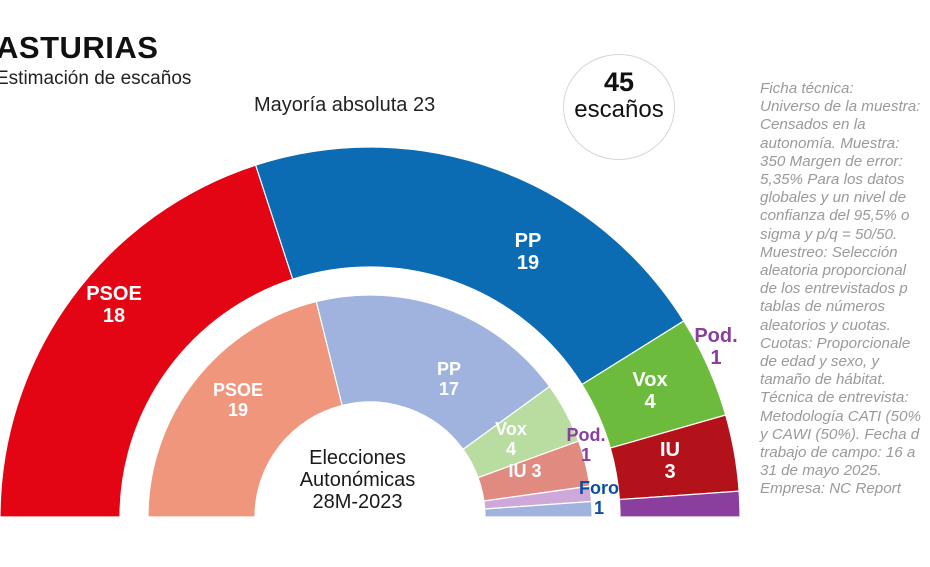 The image size is (930, 567). What do you see at coordinates (449, 379) in the screenshot?
I see `previous-pp-label: PP 17` at bounding box center [449, 379].